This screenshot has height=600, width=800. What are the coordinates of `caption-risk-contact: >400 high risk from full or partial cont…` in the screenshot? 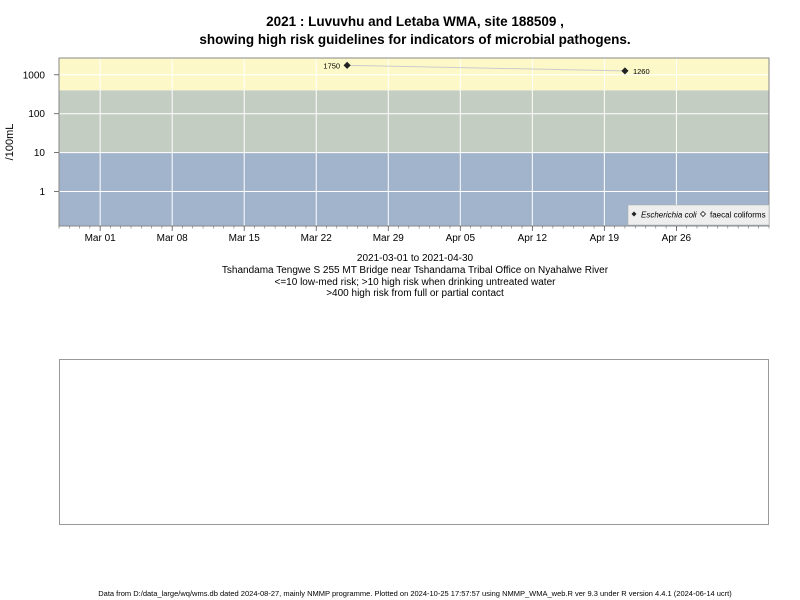 It's located at (415, 293).